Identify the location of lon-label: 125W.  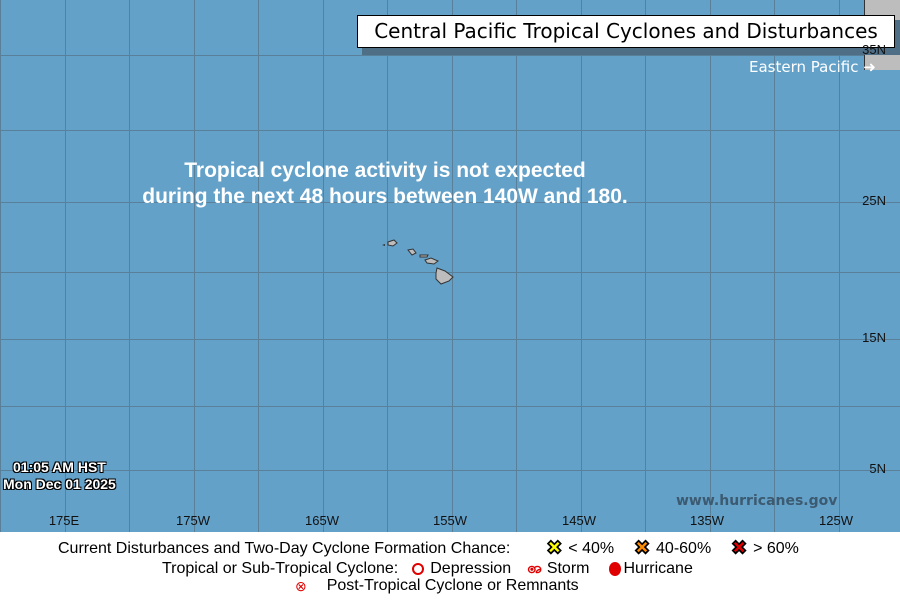
(836, 520).